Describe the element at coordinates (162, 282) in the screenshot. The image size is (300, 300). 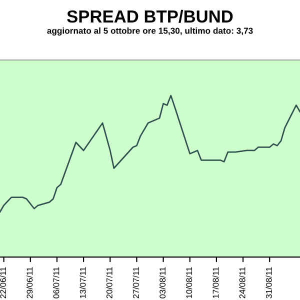
I see `x-tick-label: 03/08/11` at that location.